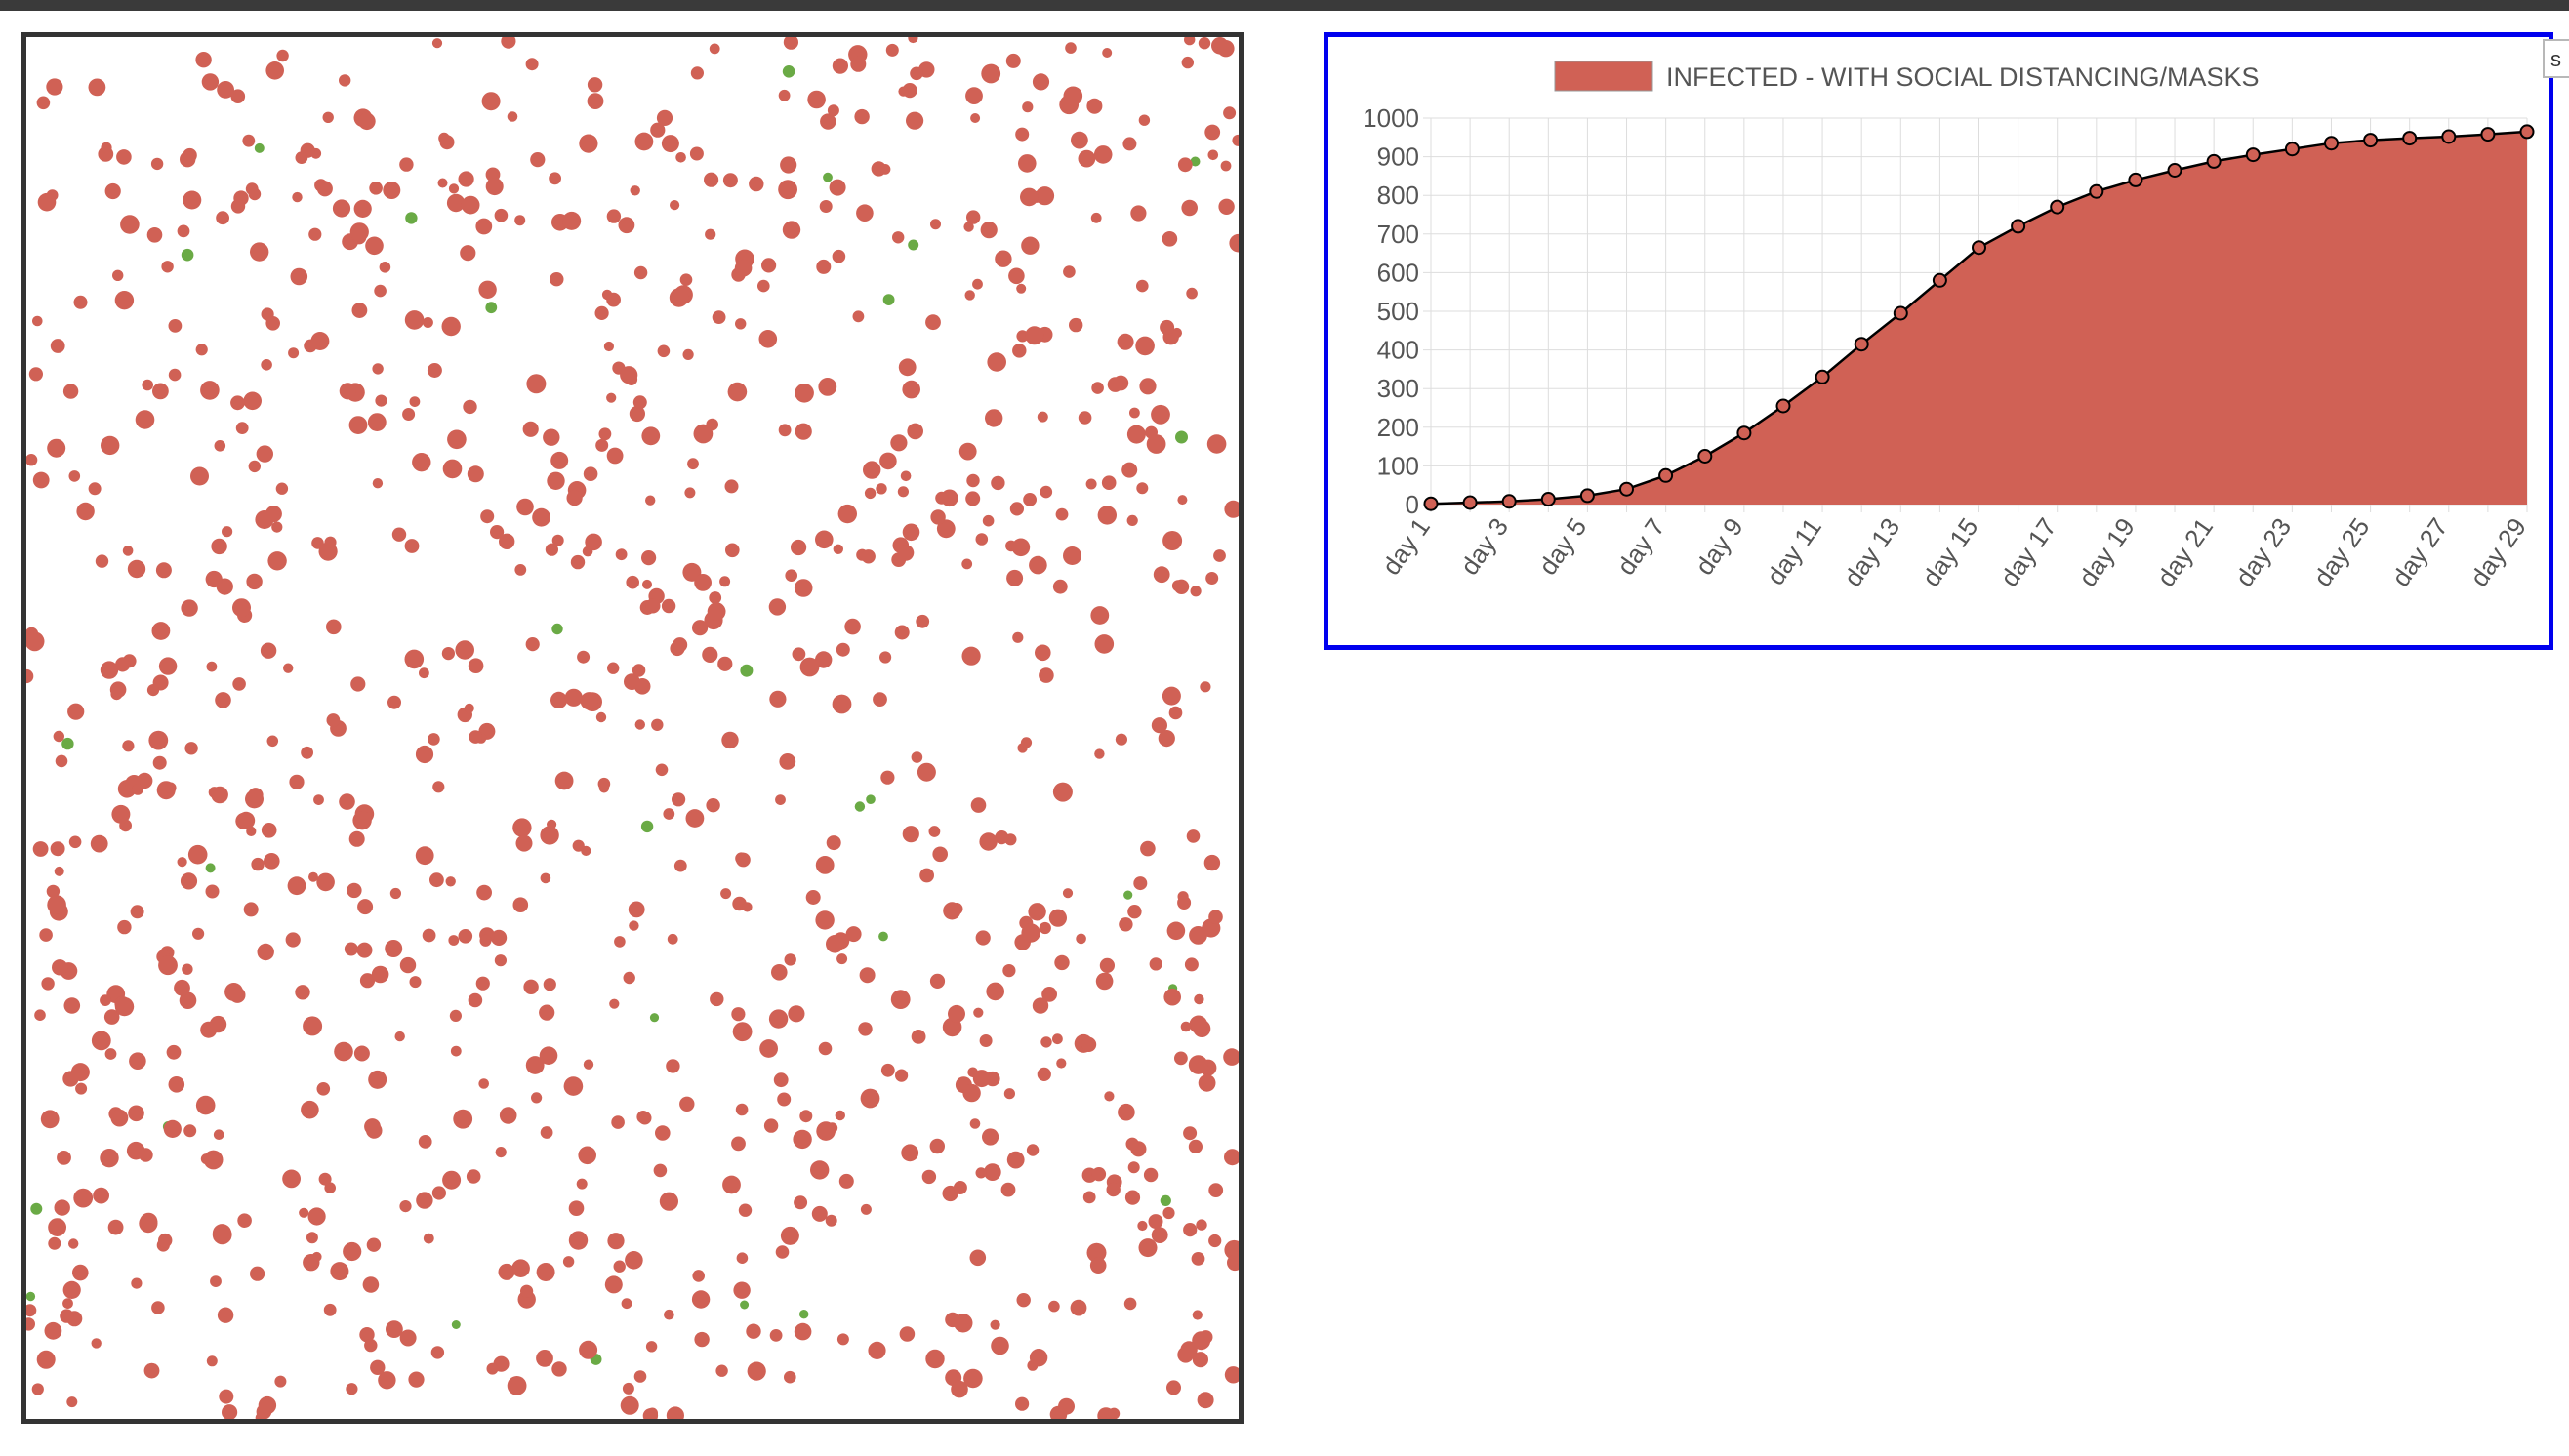 This screenshot has width=2569, height=1456. I want to click on side-tab-label: s, so click(2555, 59).